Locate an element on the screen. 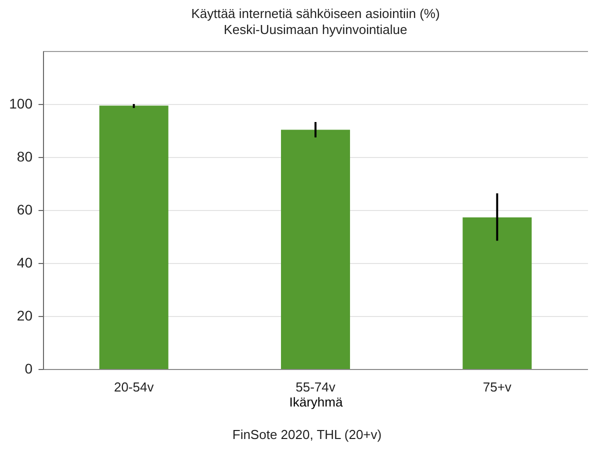 Image resolution: width=614 pixels, height=474 pixels. y-tick-label: 80 is located at coordinates (24, 156).